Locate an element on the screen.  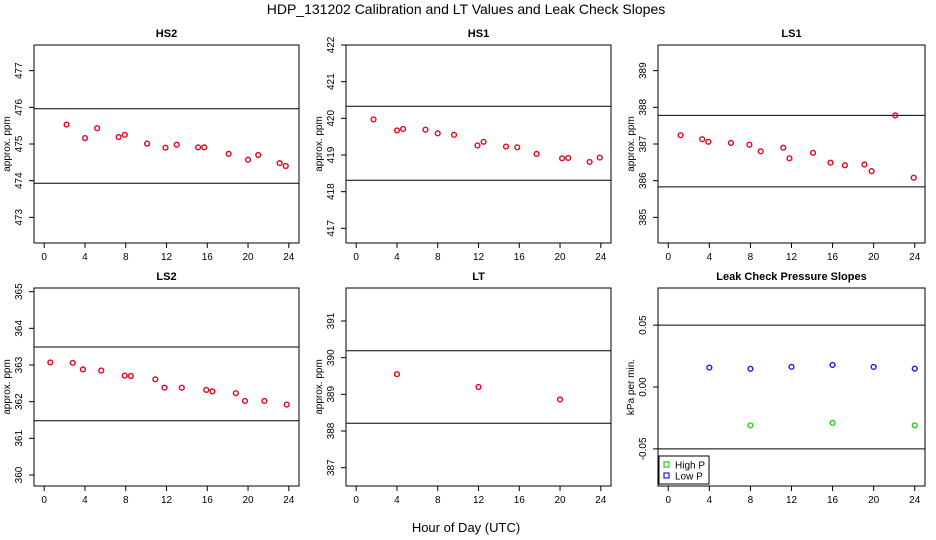
y-tick-label: 385 is located at coordinates (643, 217).